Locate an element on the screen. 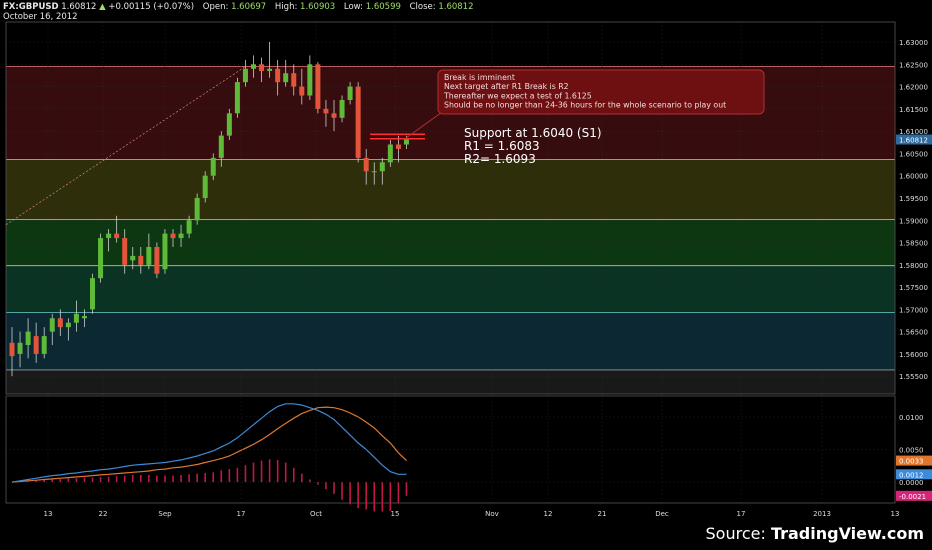 This screenshot has height=550, width=932. callout-pointer is located at coordinates (425, 124).